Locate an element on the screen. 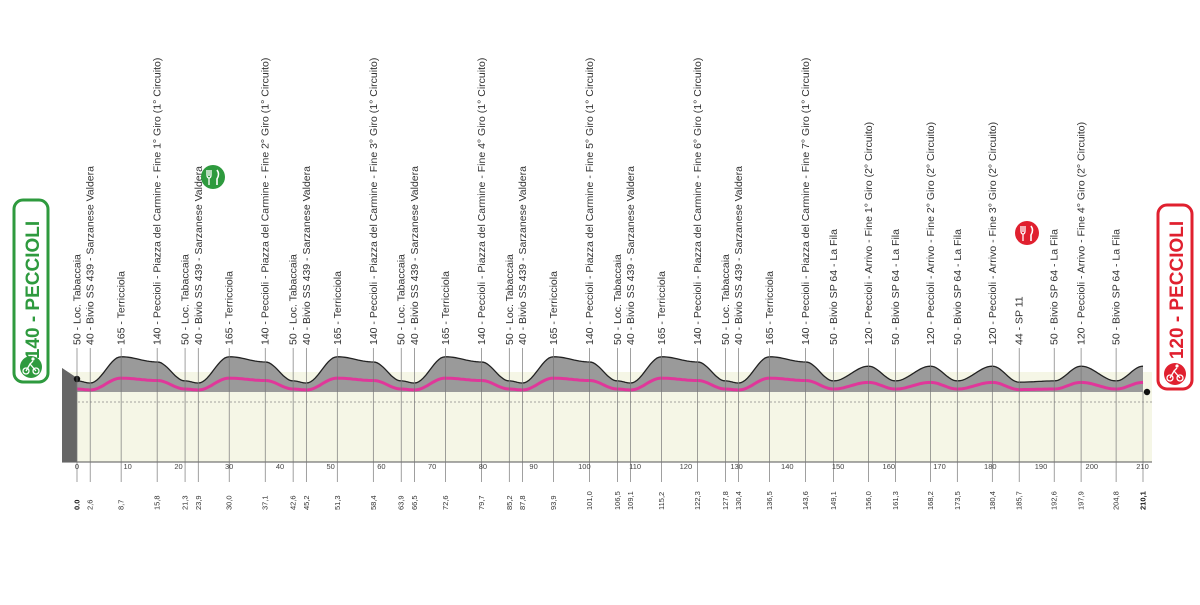  km-scale-label: 140 is located at coordinates (787, 466).